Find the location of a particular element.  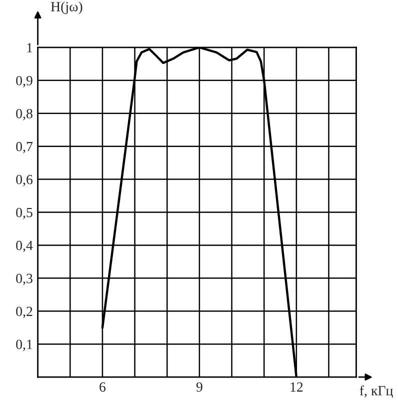

y-axis-title: H(jω) is located at coordinates (66, 8).